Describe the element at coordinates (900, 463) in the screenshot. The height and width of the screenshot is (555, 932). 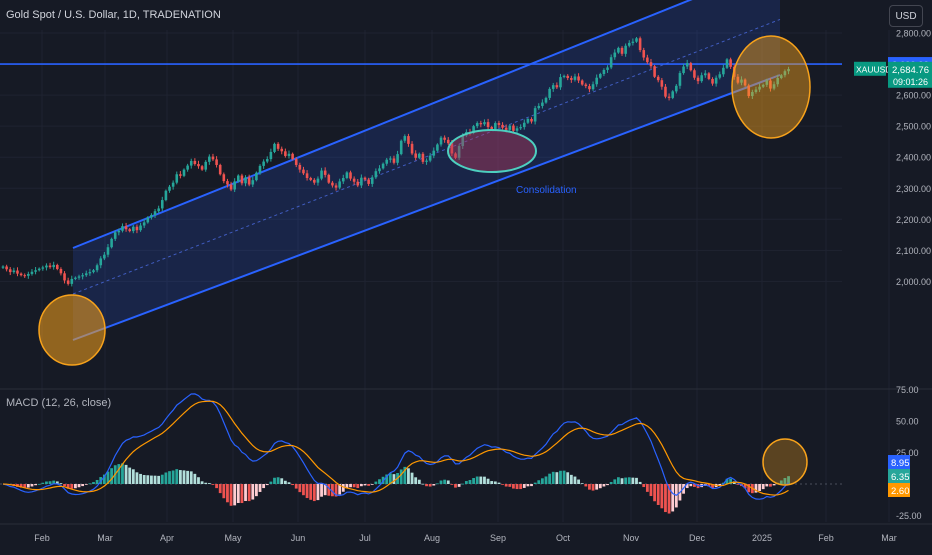
I see `macd-value-label: 8.95` at that location.